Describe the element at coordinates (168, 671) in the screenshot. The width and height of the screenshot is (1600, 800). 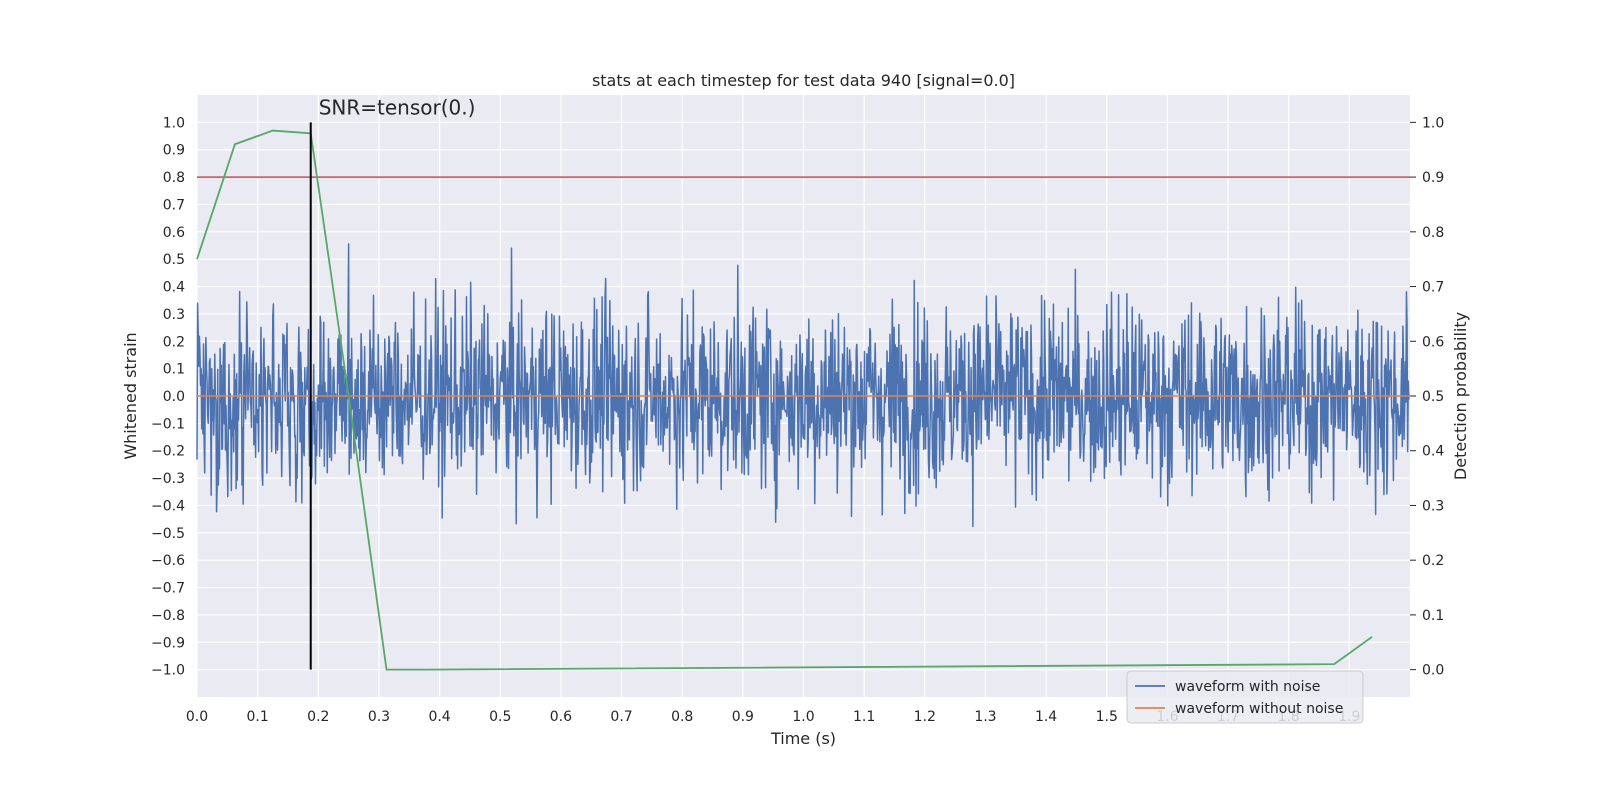
I see `y-tick-label: −1.0` at that location.